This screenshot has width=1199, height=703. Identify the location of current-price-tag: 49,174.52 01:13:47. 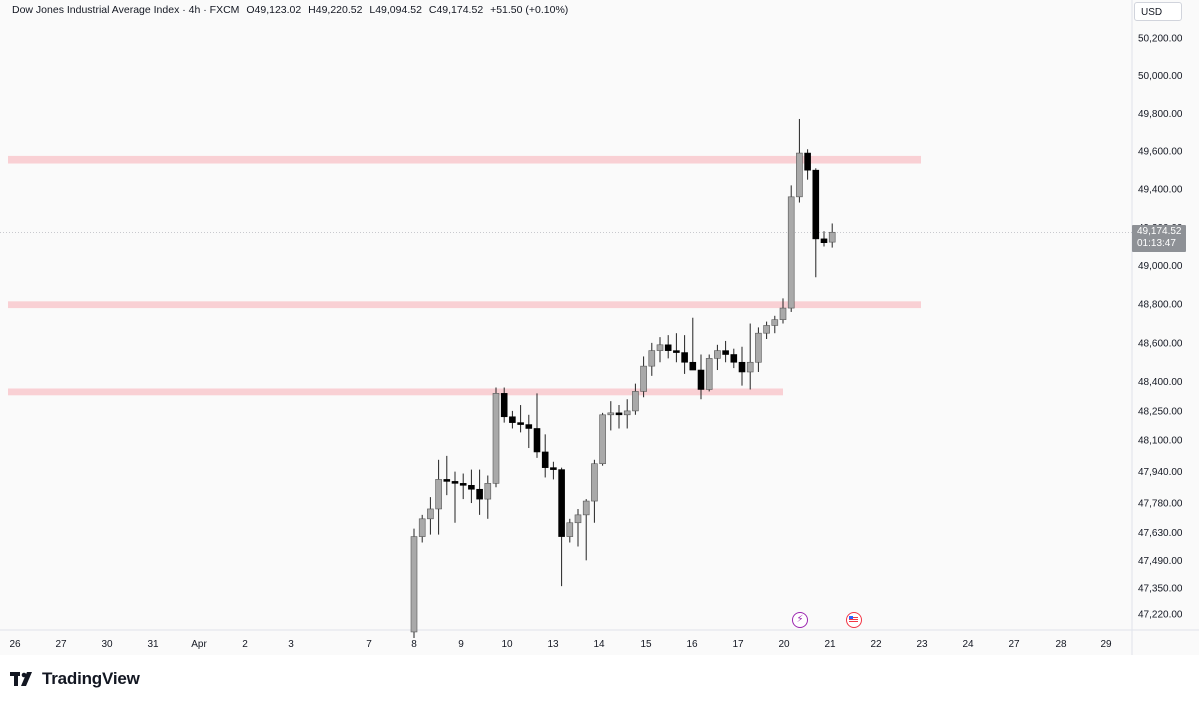
(1159, 238).